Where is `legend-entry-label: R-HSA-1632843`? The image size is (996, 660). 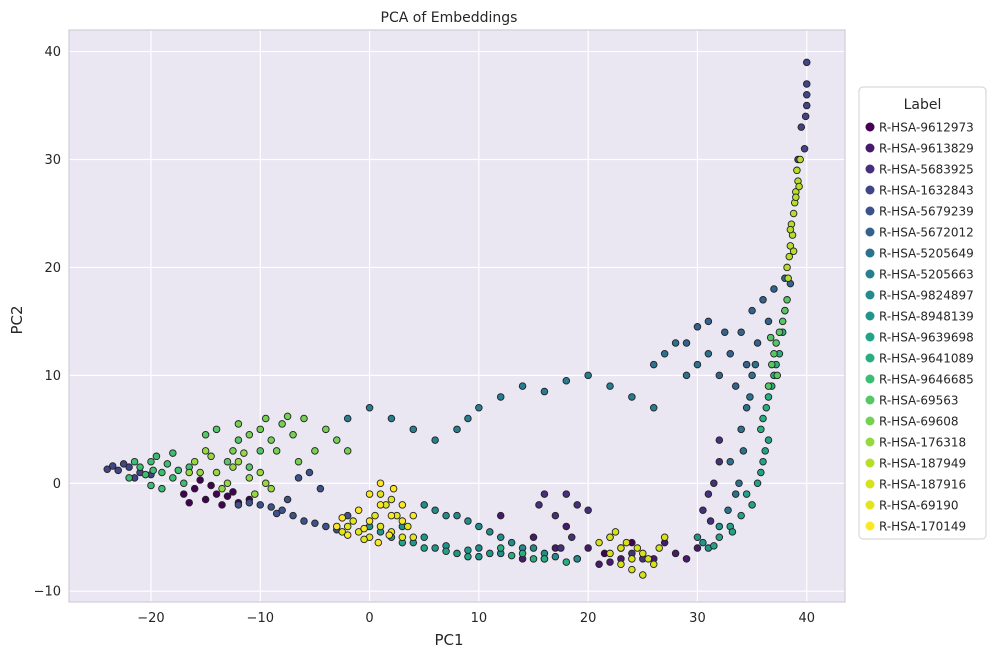 legend-entry-label: R-HSA-1632843 is located at coordinates (926, 191).